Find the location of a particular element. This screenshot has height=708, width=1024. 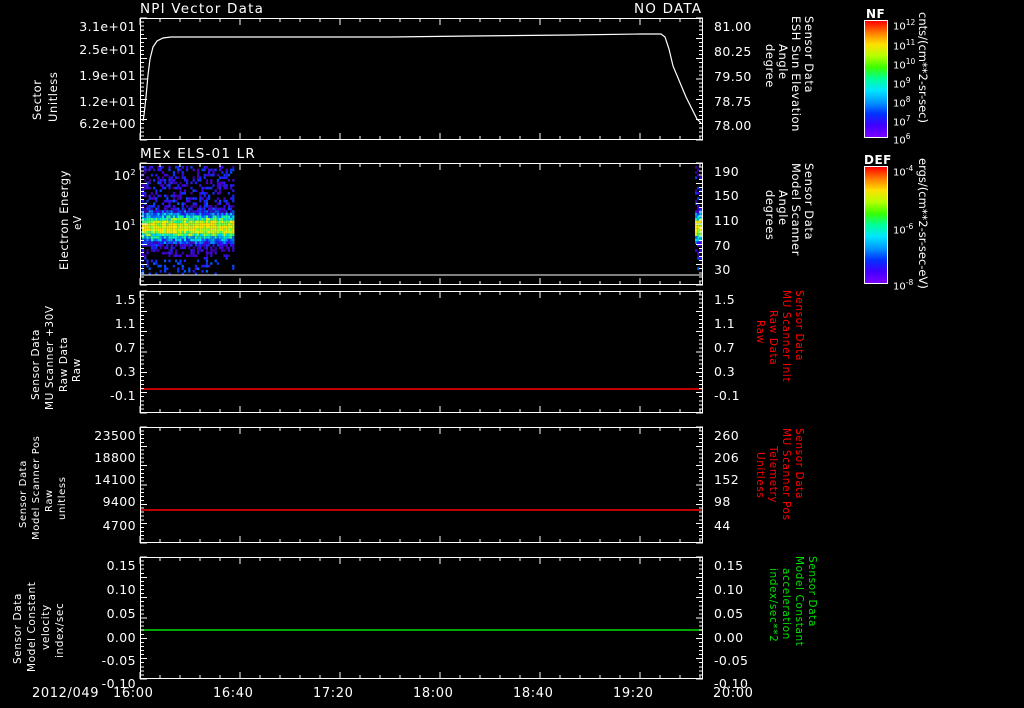

panel-4-plot-area is located at coordinates (421, 485).